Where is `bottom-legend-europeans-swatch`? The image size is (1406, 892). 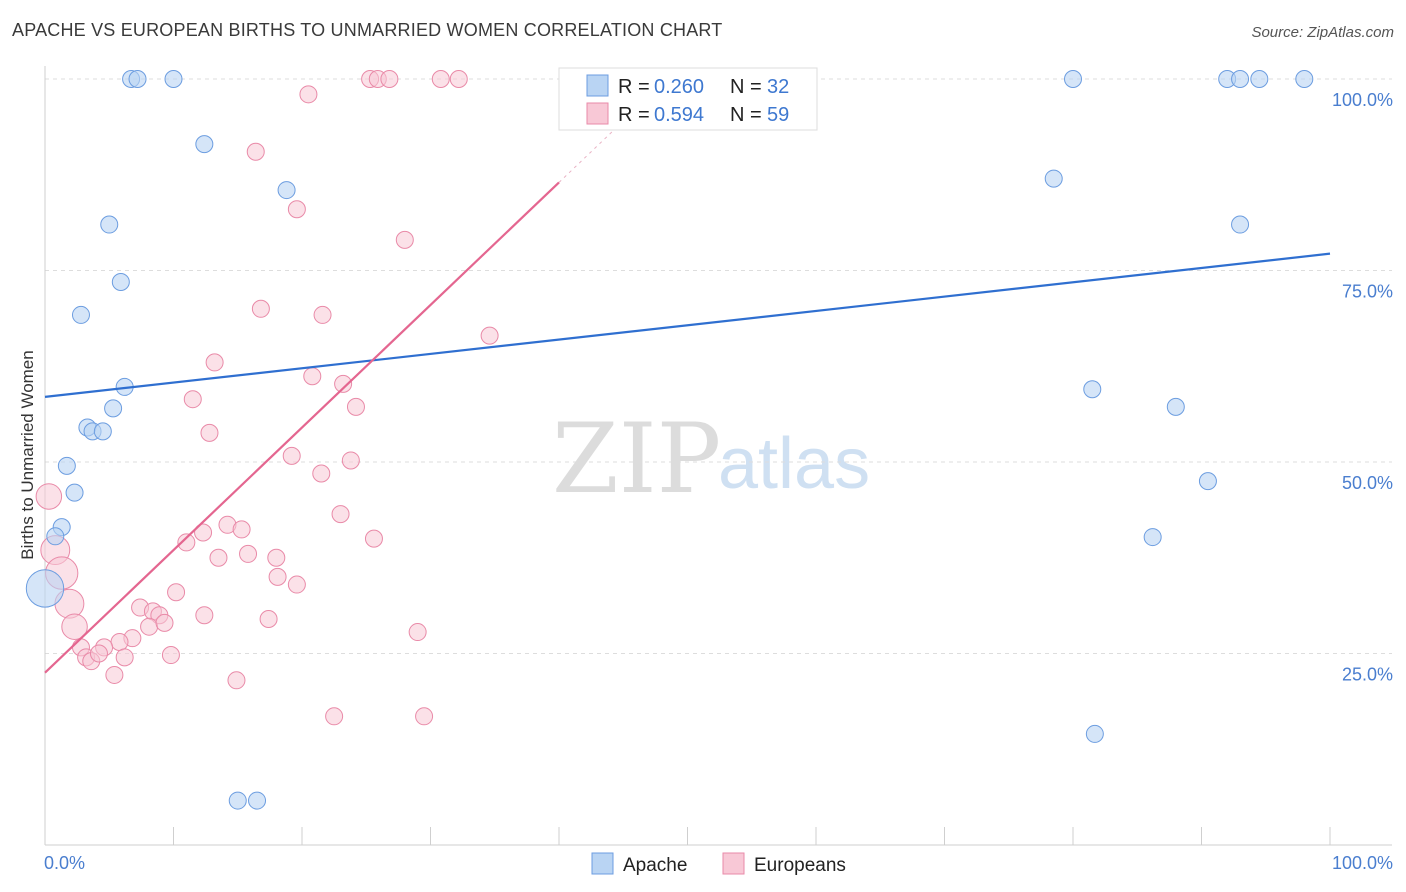
bottom-legend-europeans-swatch is located at coordinates (733, 863).